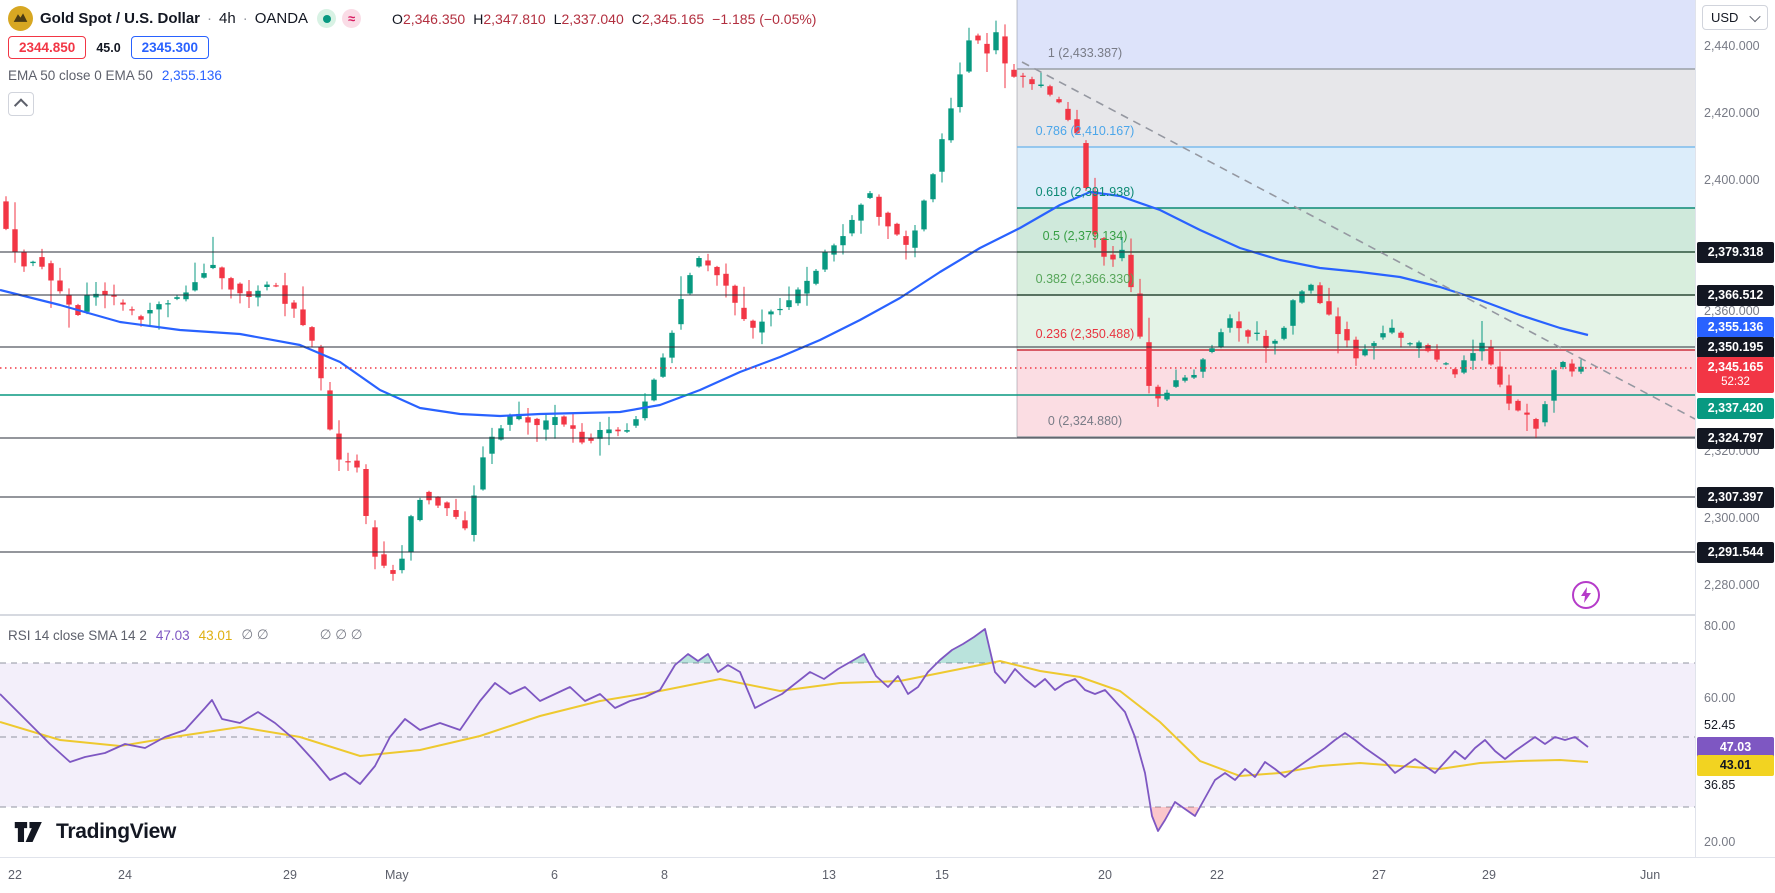  I want to click on price-axis-tick: 2,280.000, so click(1732, 585).